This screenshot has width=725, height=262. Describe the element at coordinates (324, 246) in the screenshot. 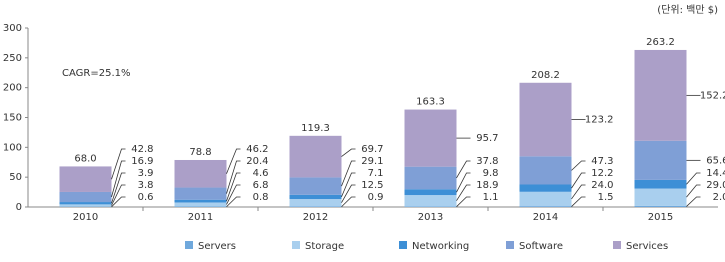

I see `legend-label: Storage` at that location.